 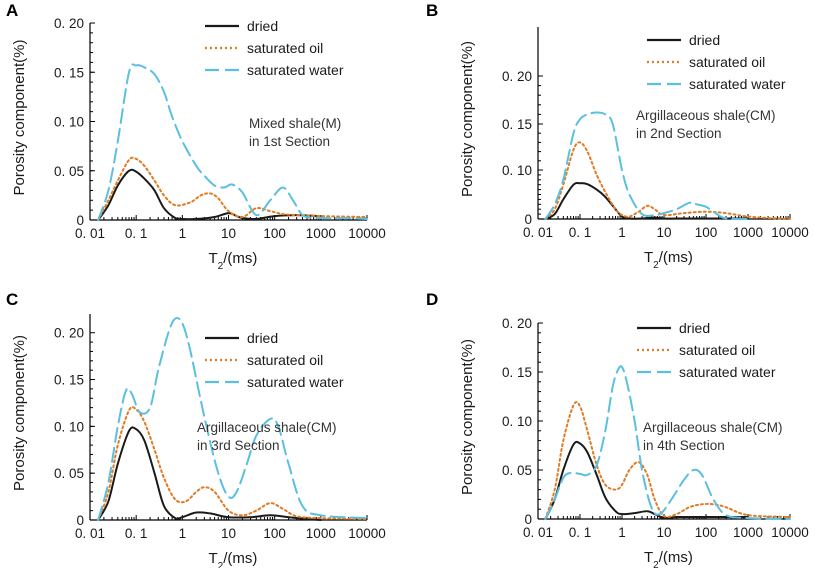 I want to click on panel-letter: D, so click(x=432, y=299).